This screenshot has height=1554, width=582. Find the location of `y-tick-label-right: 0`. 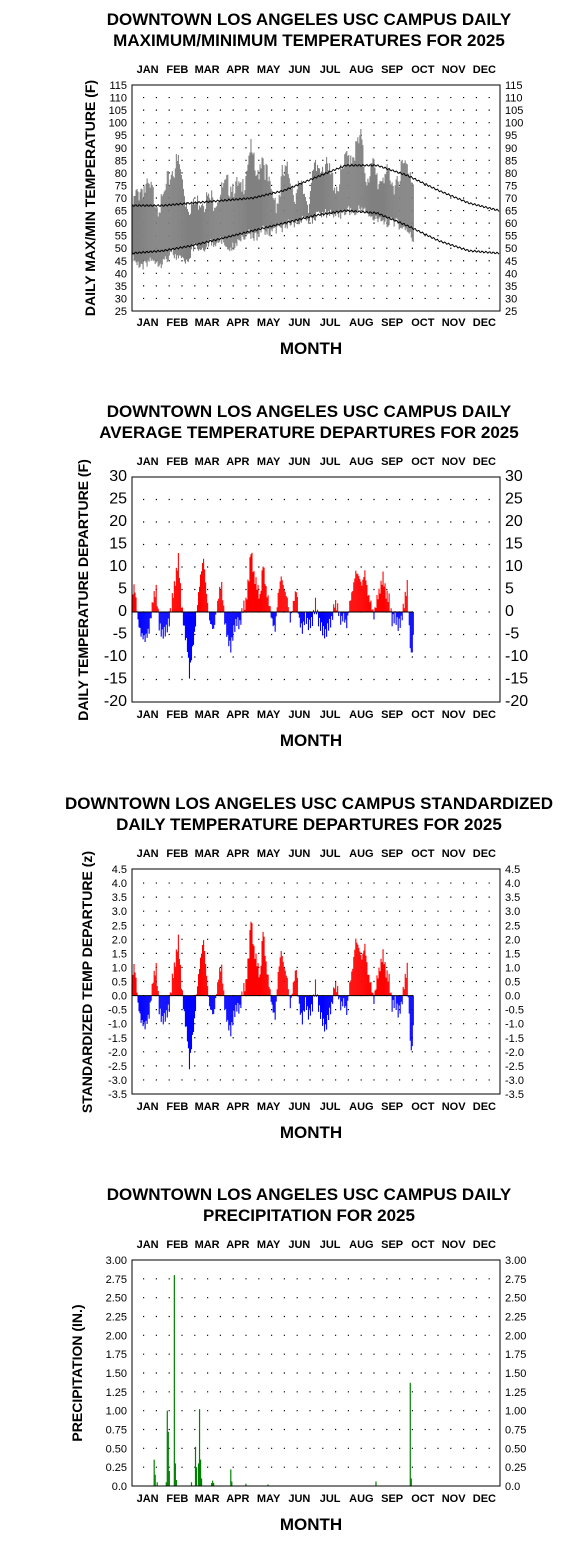

y-tick-label-right: 0 is located at coordinates (509, 611).